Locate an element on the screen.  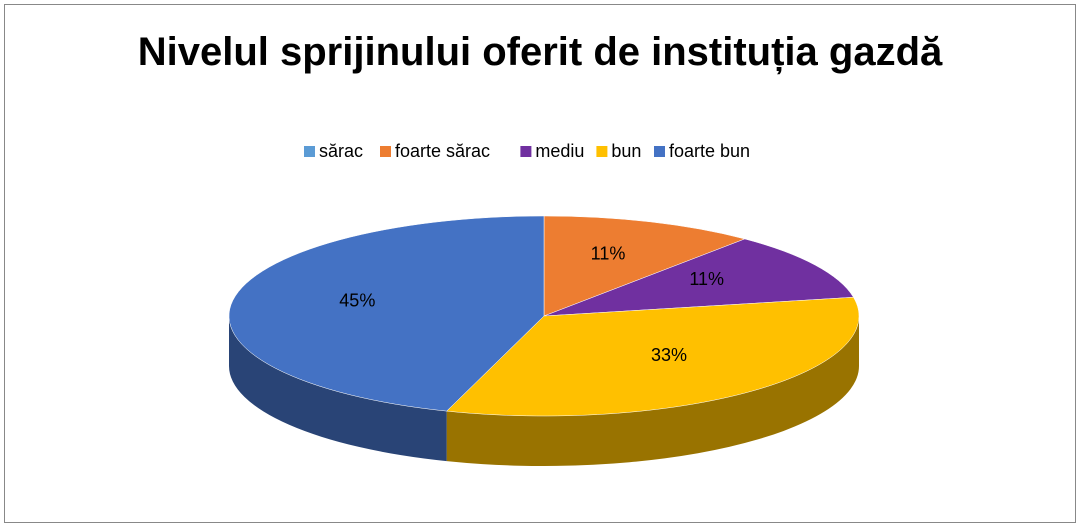
legend-label: sărac is located at coordinates (341, 151).